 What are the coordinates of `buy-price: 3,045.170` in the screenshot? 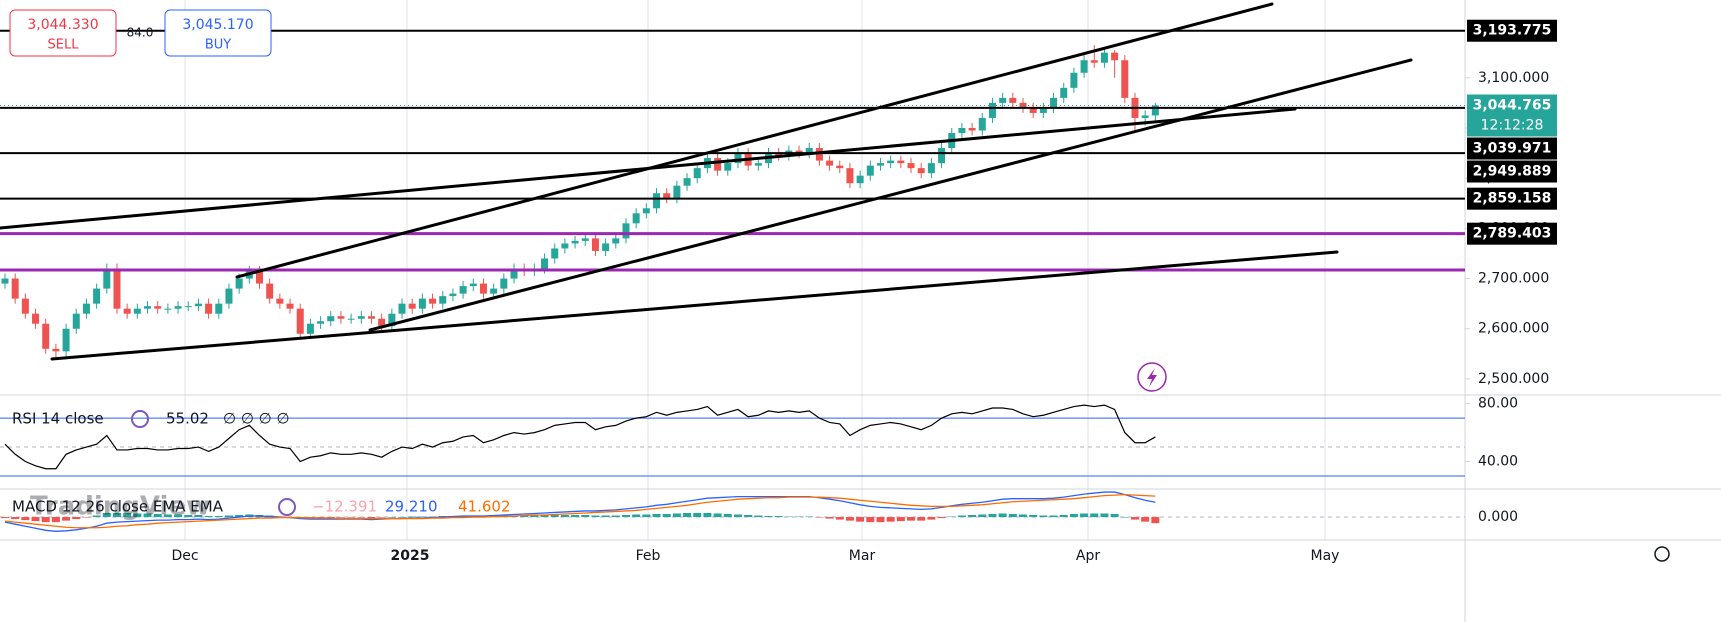 It's located at (217, 25).